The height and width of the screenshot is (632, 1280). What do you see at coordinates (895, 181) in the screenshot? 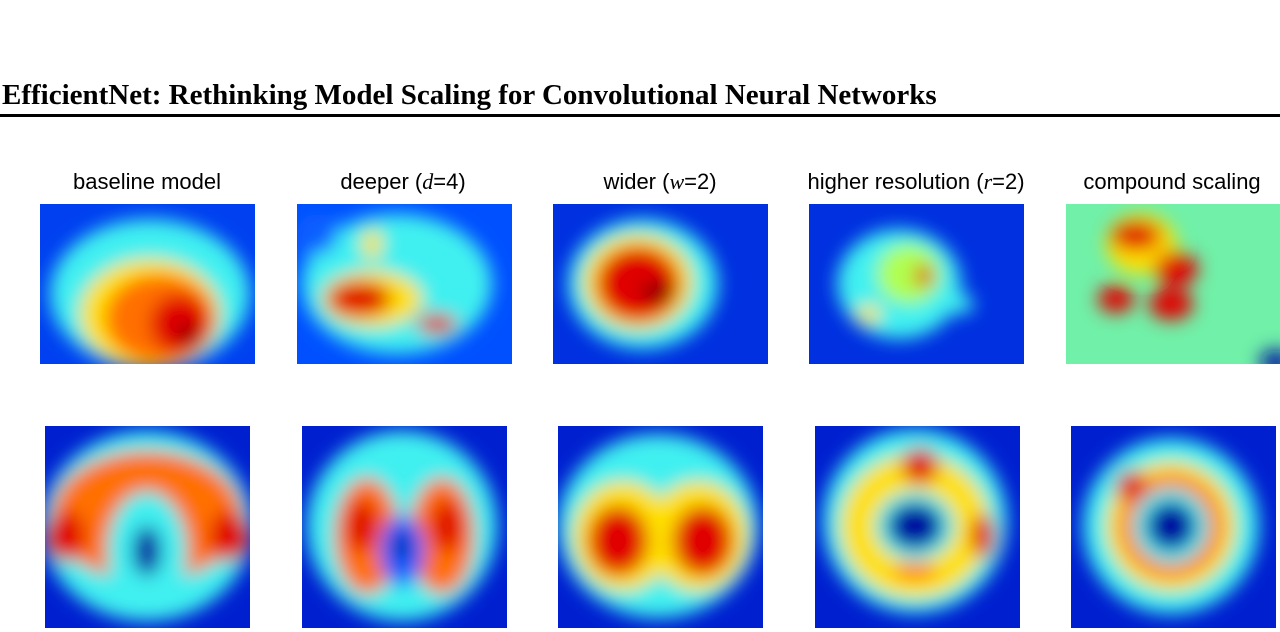
I see `label-text: higher resolution (` at bounding box center [895, 181].